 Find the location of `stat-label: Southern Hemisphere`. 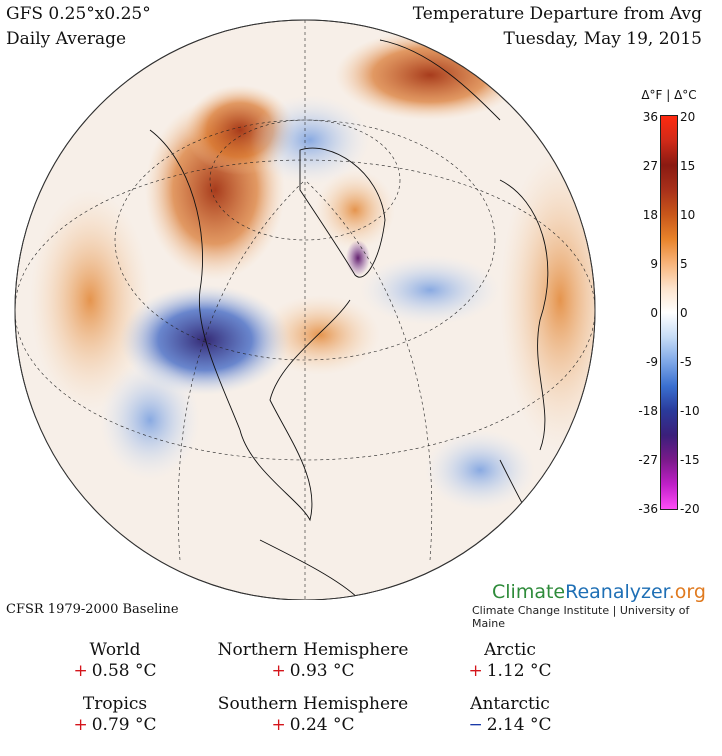

stat-label: Southern Hemisphere is located at coordinates (313, 704).